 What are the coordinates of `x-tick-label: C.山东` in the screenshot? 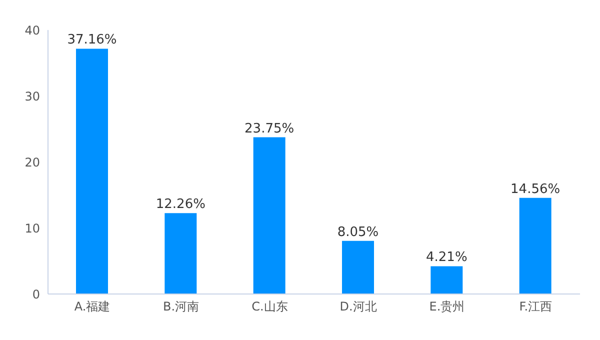 It's located at (270, 307).